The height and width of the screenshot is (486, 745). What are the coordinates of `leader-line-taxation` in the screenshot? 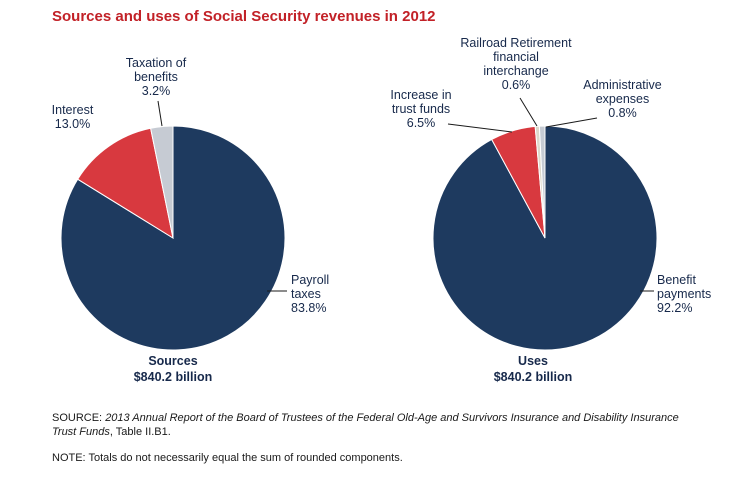 It's located at (160, 113).